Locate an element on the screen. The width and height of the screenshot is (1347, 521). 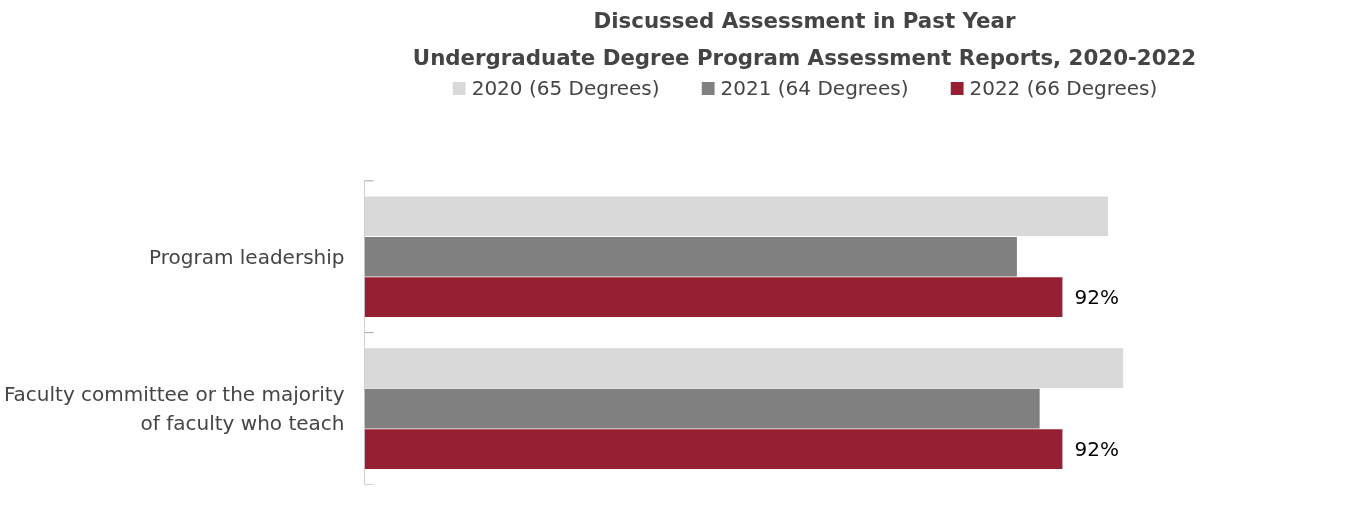
chart-subtitle: Undergraduate Degree Program Assessment Reports, 2020-2022 is located at coordinates (804, 57).